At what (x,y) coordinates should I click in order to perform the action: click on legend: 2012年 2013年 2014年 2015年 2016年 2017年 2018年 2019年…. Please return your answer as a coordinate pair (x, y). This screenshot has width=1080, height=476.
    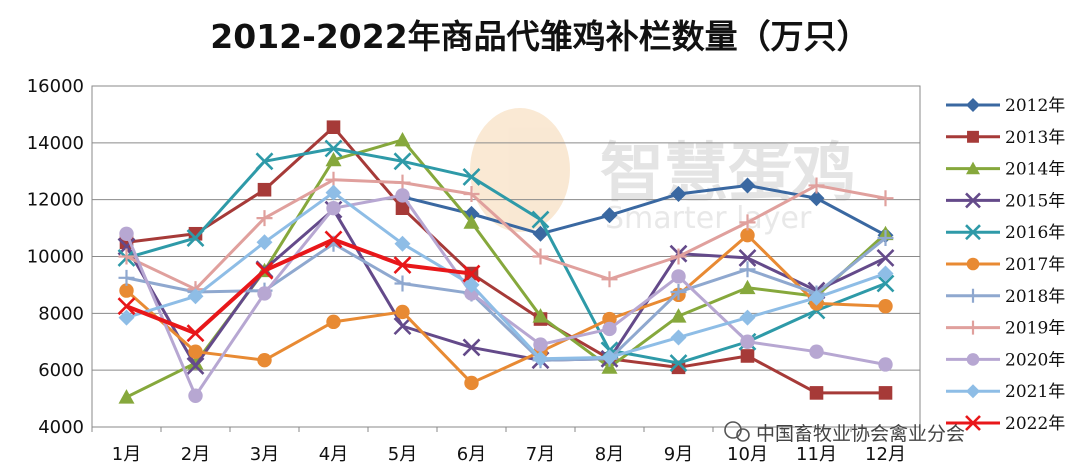
    Looking at the image, I should click on (1005, 265).